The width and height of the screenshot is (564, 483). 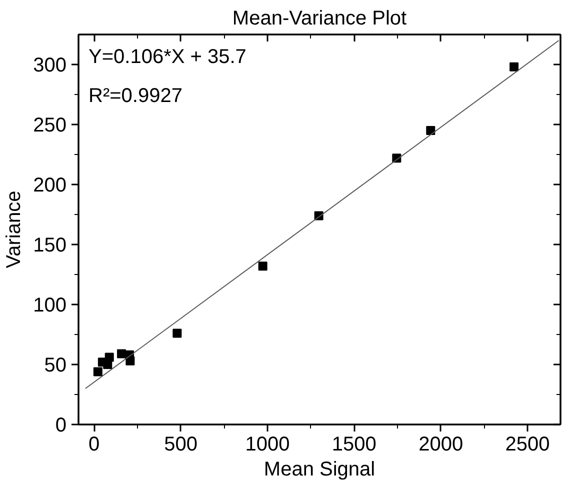 I want to click on y-tick-label: 150, so click(x=50, y=245).